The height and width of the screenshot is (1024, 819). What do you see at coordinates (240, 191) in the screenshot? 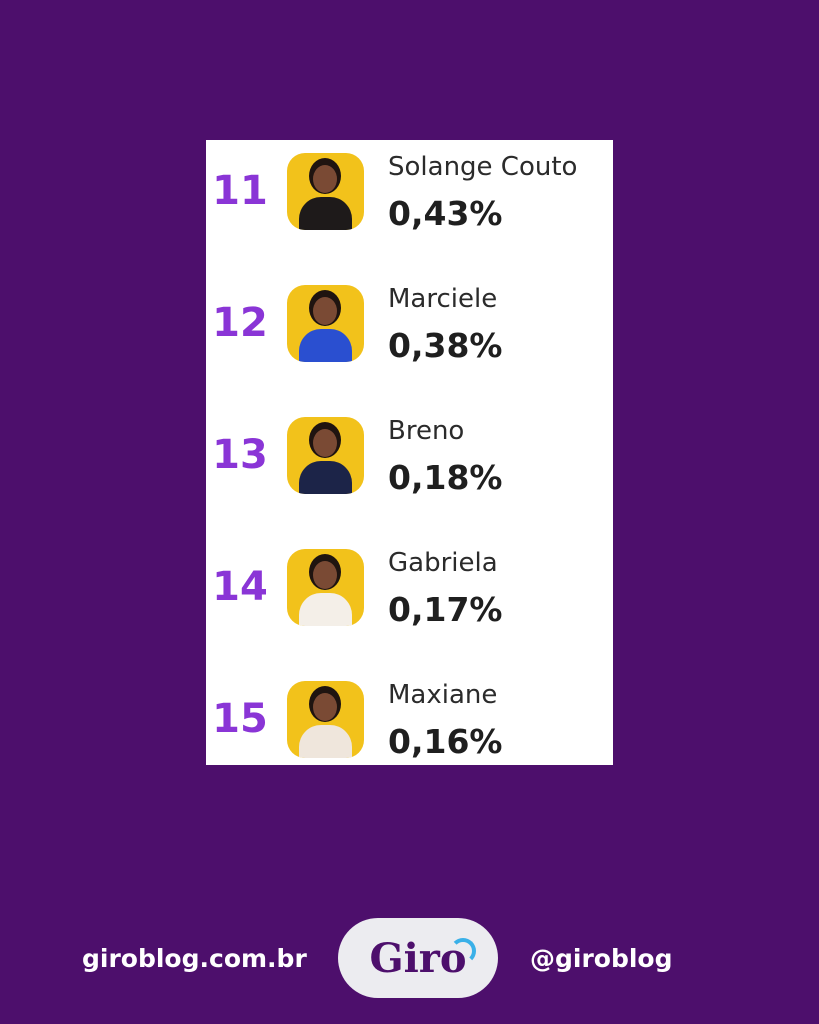
I see `rank-number: 11` at bounding box center [240, 191].